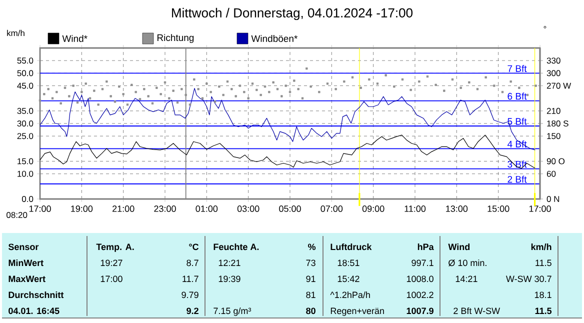 The image size is (584, 323). Describe the element at coordinates (175, 38) in the screenshot. I see `legend-label: Richtung` at that location.